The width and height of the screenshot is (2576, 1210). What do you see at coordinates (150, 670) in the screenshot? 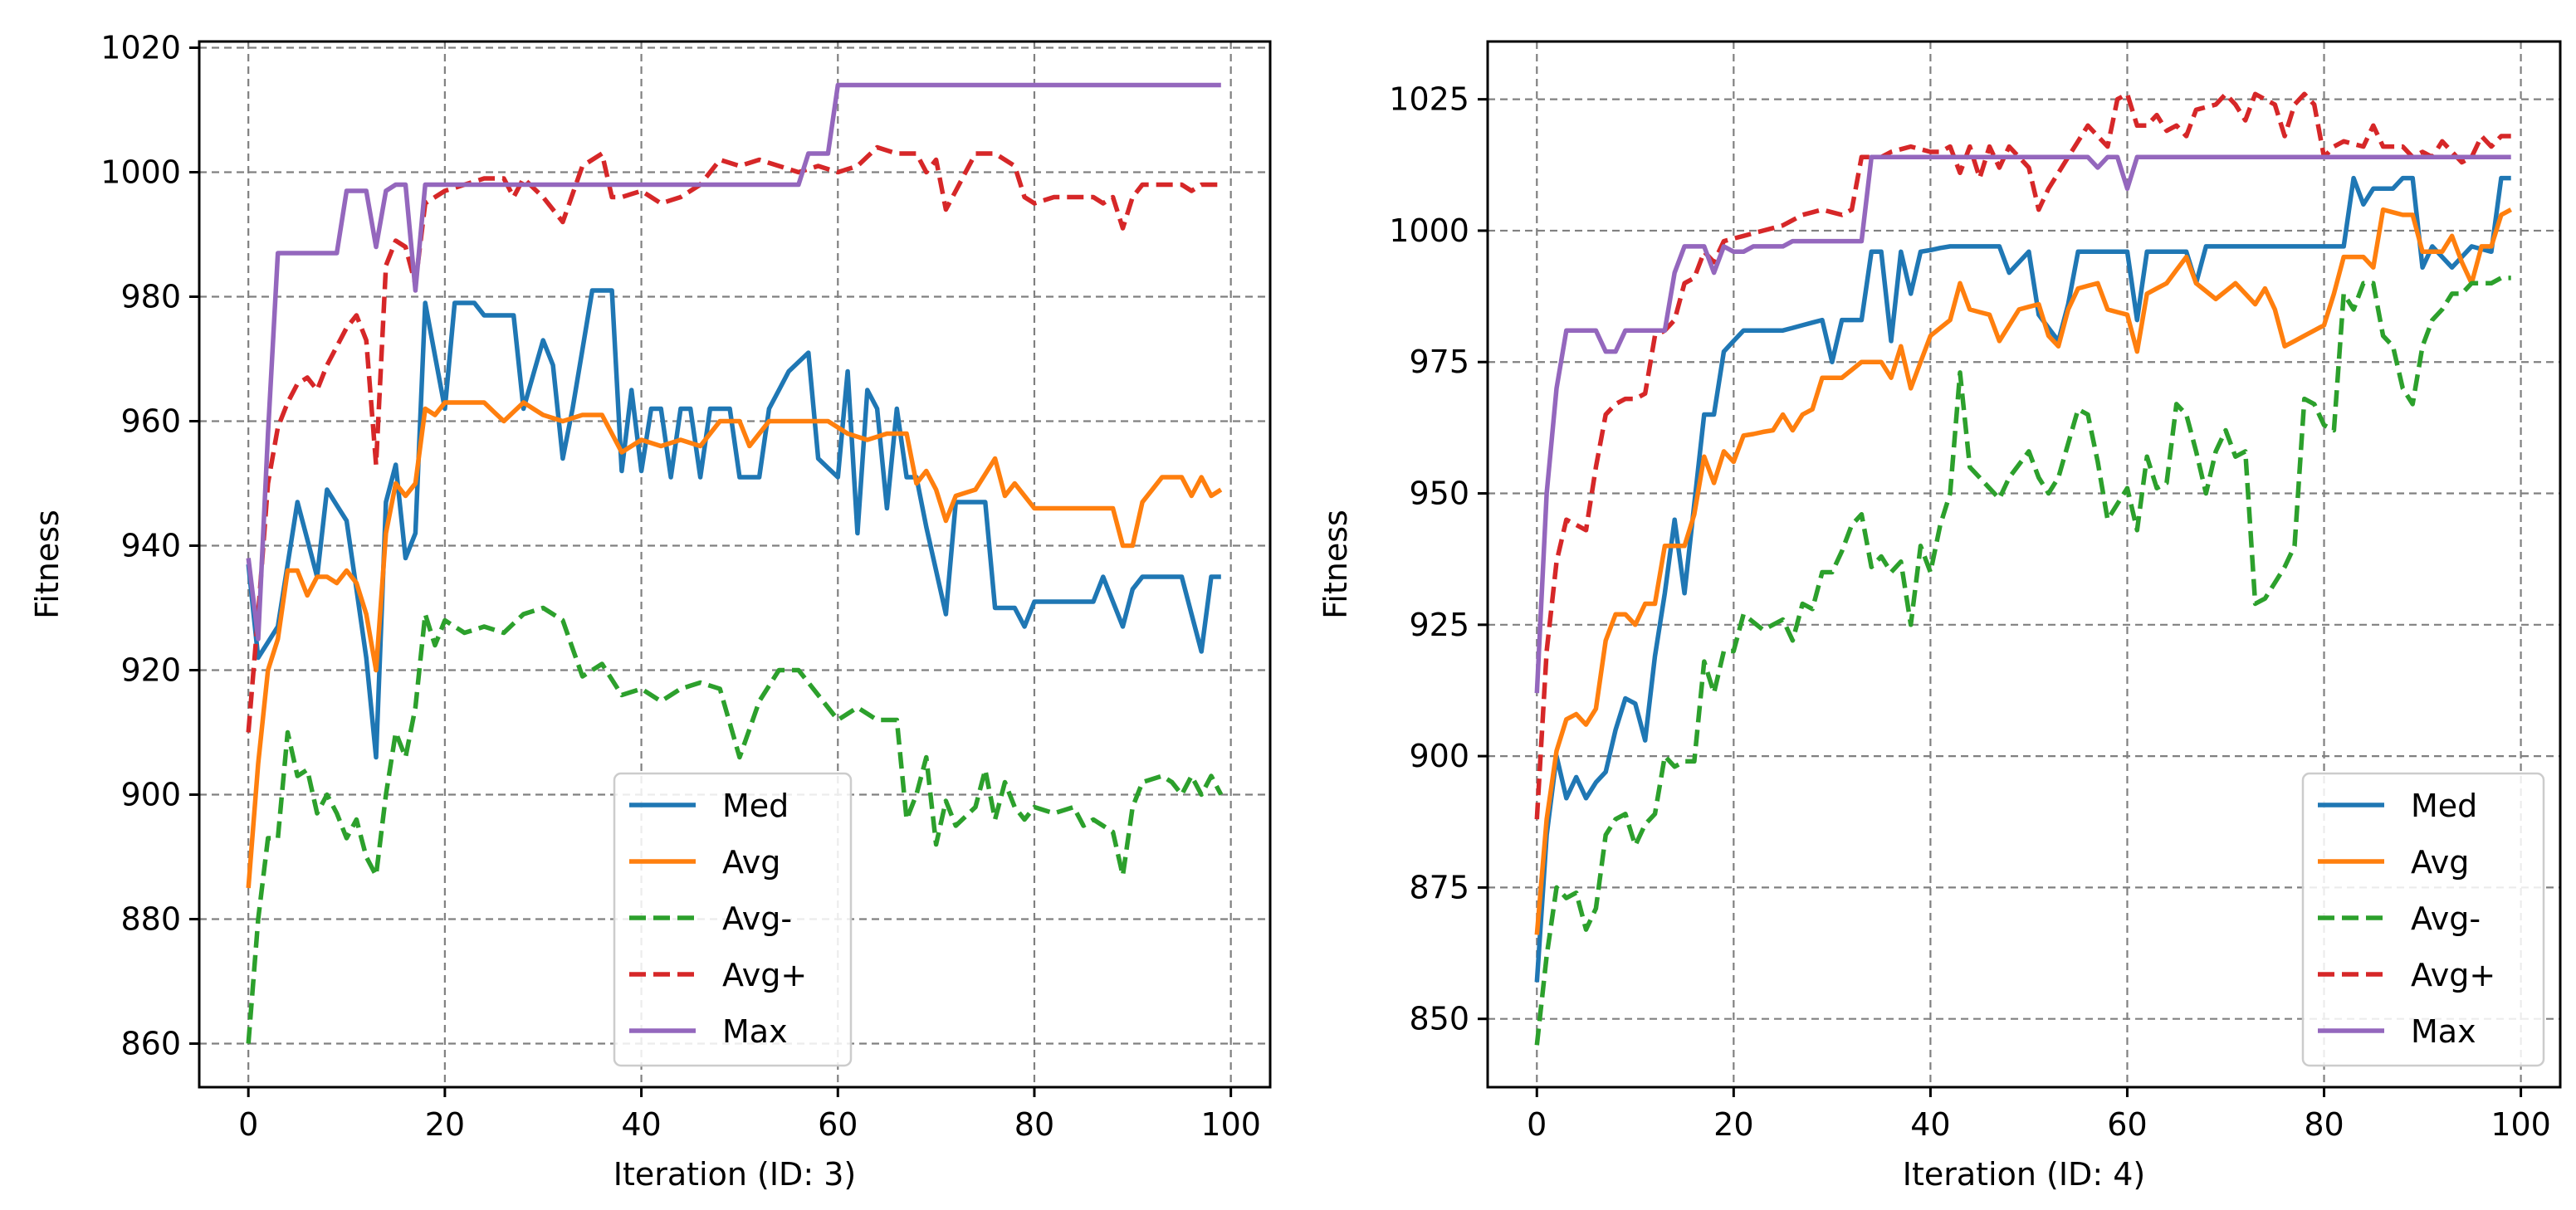
I see `y-tick-label: 920` at bounding box center [150, 670].